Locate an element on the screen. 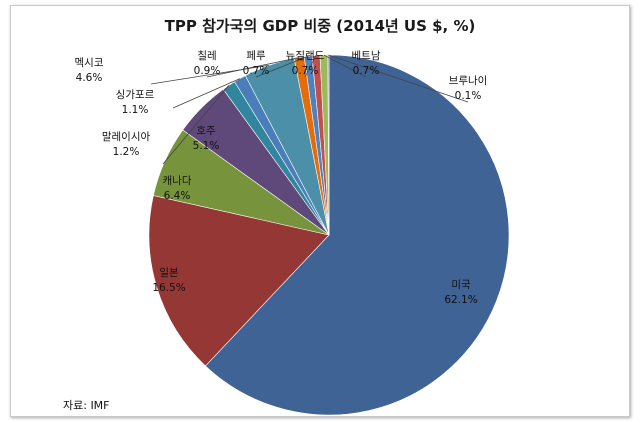 The width and height of the screenshot is (640, 421). chart-source: 자료: IMF is located at coordinates (86, 405).